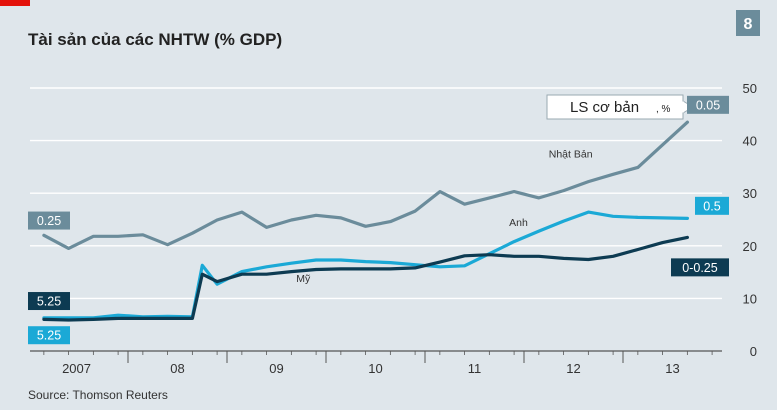 The image size is (777, 415). I want to click on rate-badge-label: 0-0.25, so click(699, 268).